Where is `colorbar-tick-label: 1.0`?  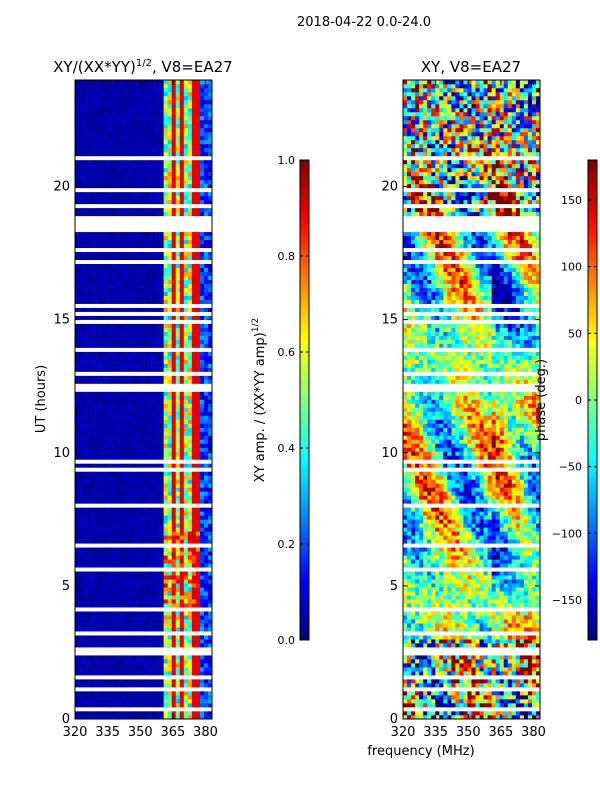 colorbar-tick-label: 1.0 is located at coordinates (287, 160).